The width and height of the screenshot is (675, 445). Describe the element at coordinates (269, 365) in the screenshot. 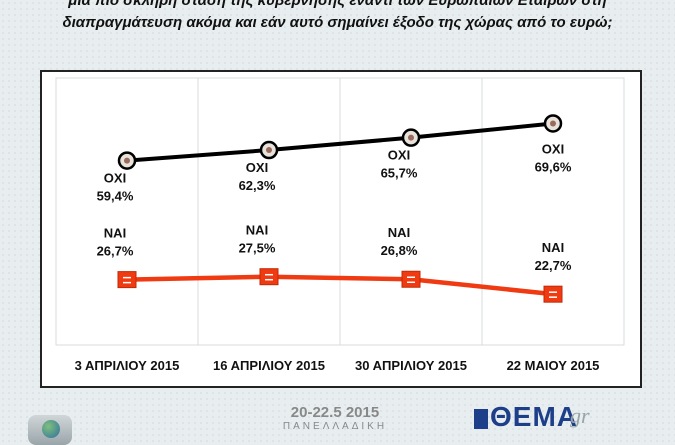

I see `x-tick-label: 16 ΑΠΡΙΛΙΟΥ 2015` at that location.